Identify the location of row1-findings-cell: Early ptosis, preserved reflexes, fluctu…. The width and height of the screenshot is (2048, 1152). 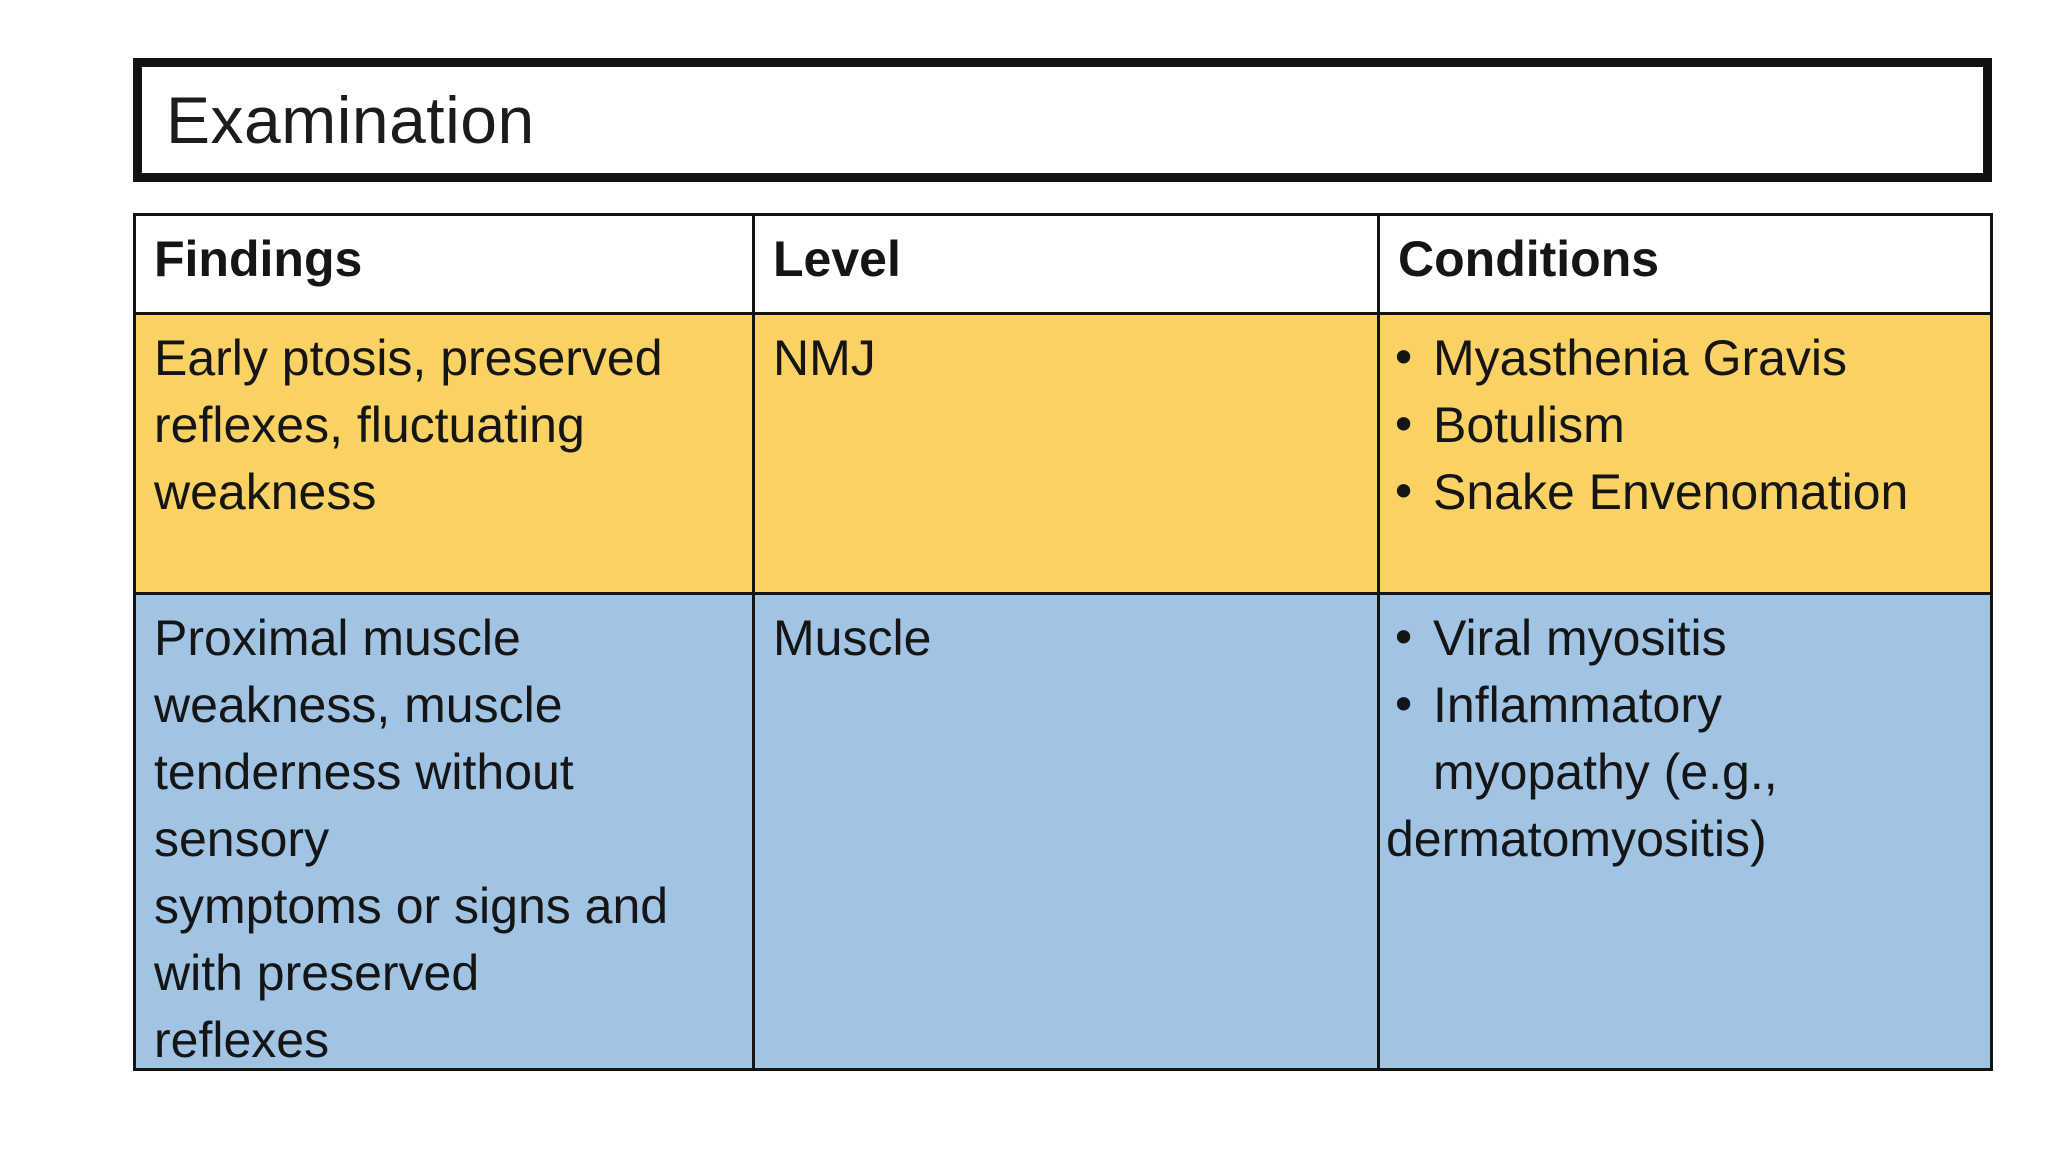
(444, 453).